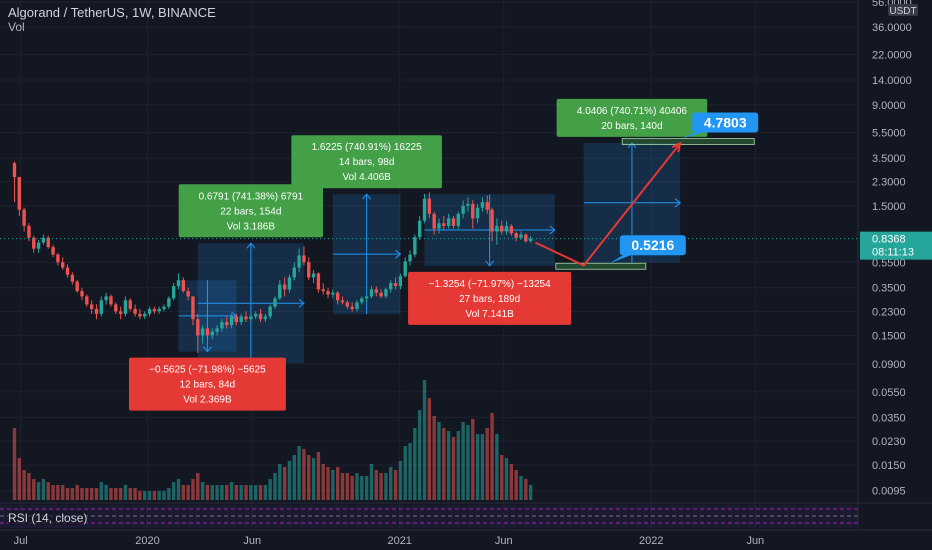  What do you see at coordinates (725, 123) in the screenshot?
I see `target-value: 4.7803` at bounding box center [725, 123].